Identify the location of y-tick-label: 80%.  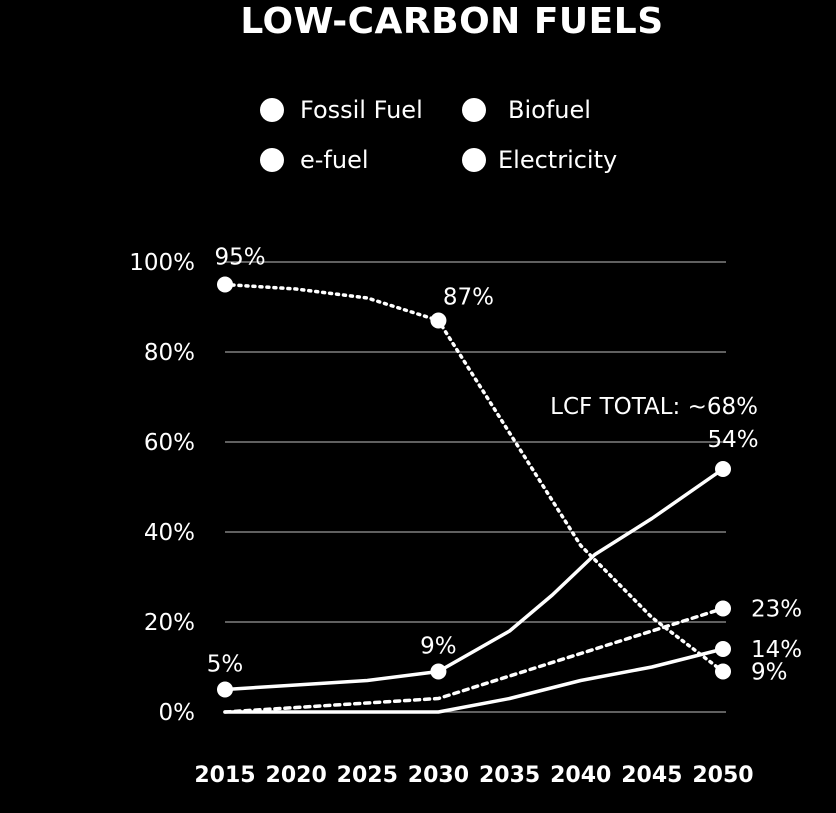
(169, 353).